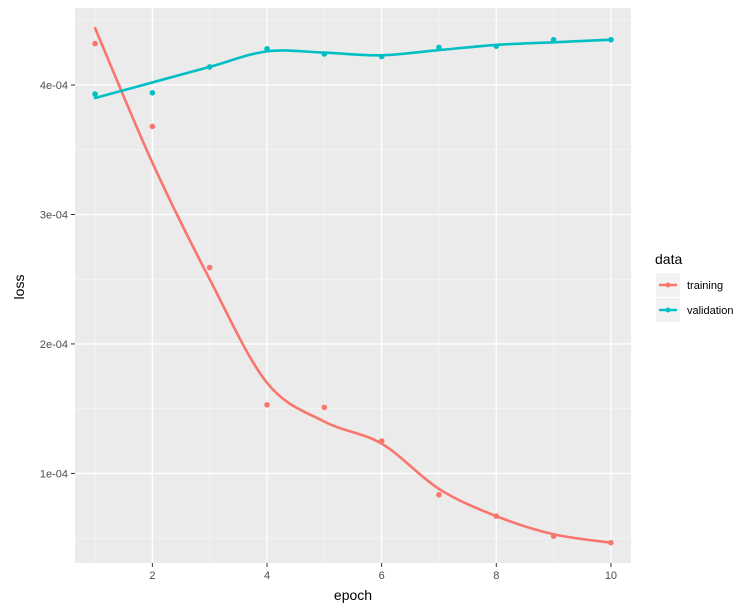 This screenshot has width=753, height=609. I want to click on validation-smooth-line, so click(353, 69).